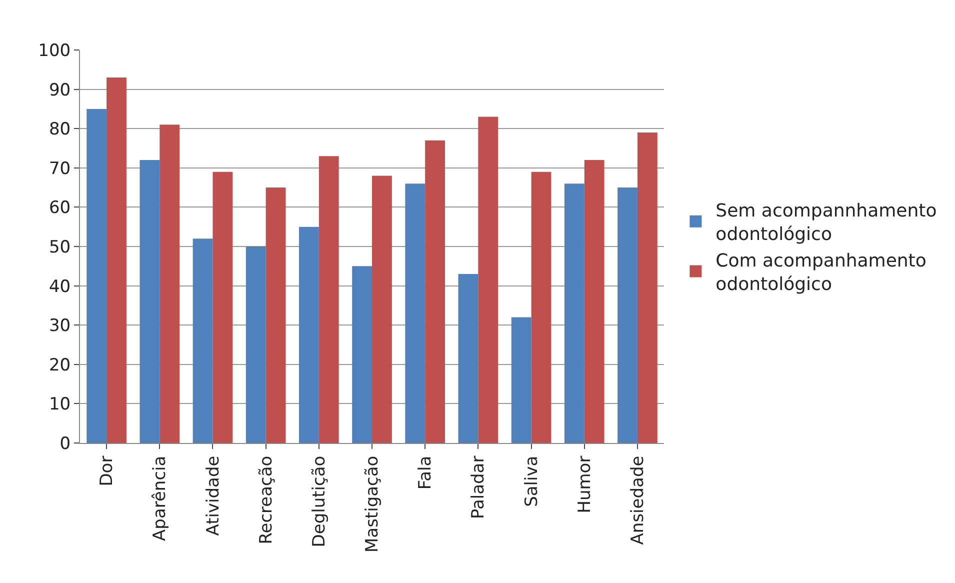  Describe the element at coordinates (59, 168) in the screenshot. I see `y-tick-label: 70` at that location.